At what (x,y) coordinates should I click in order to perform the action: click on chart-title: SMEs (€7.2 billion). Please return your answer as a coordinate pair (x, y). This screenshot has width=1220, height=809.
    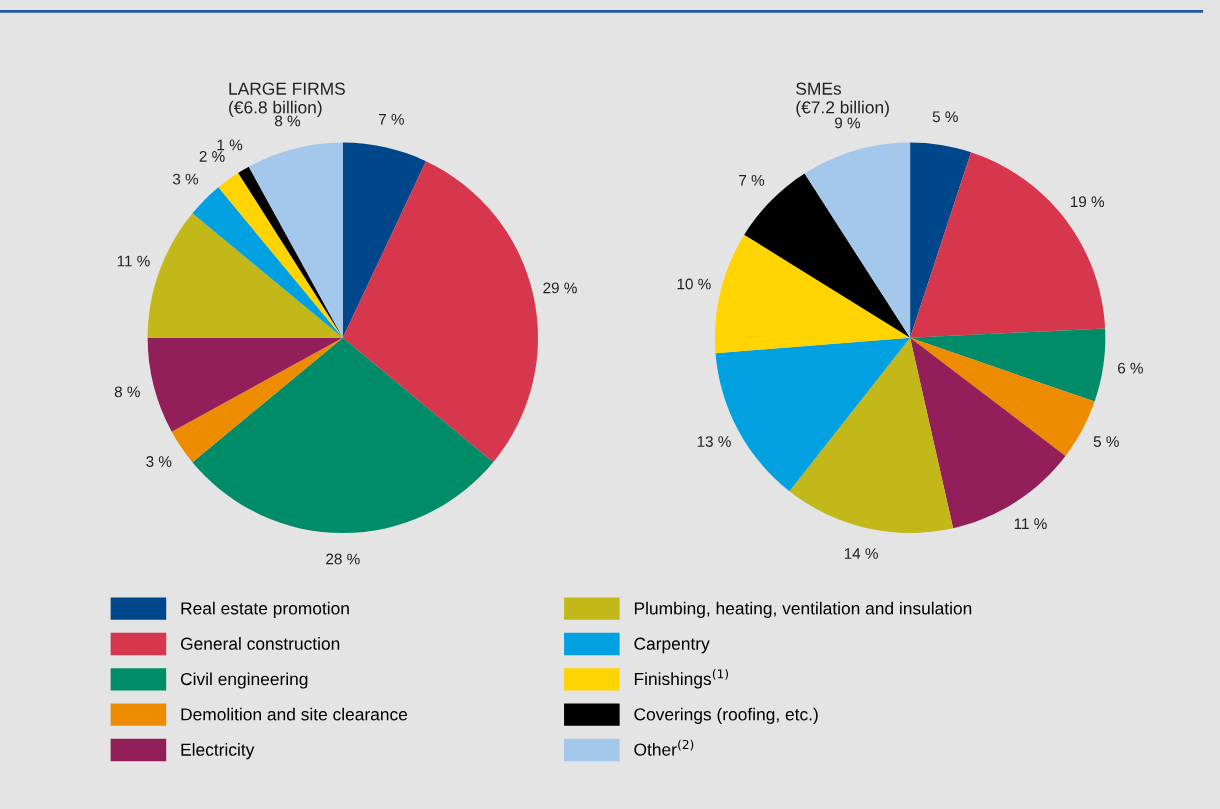
    Looking at the image, I should click on (842, 99).